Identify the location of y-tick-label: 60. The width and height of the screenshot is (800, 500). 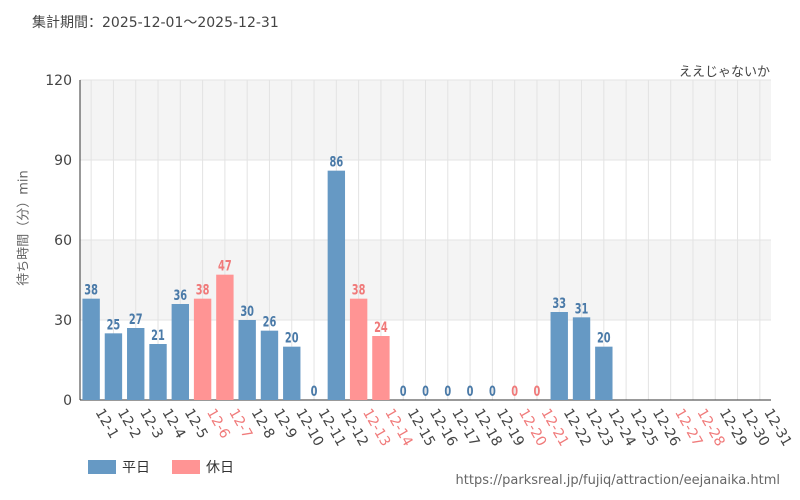
(63, 241).